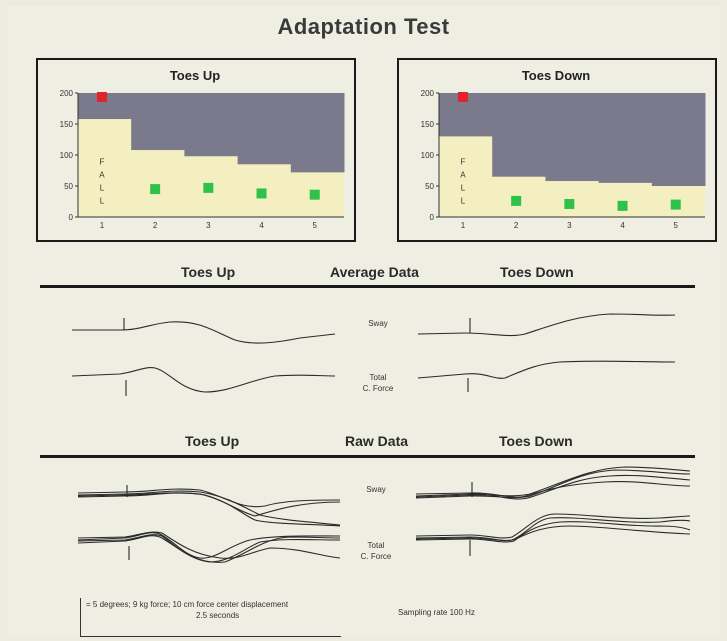 The width and height of the screenshot is (727, 641). Describe the element at coordinates (195, 75) in the screenshot. I see `toes-up-chart-title: Toes Up` at that location.